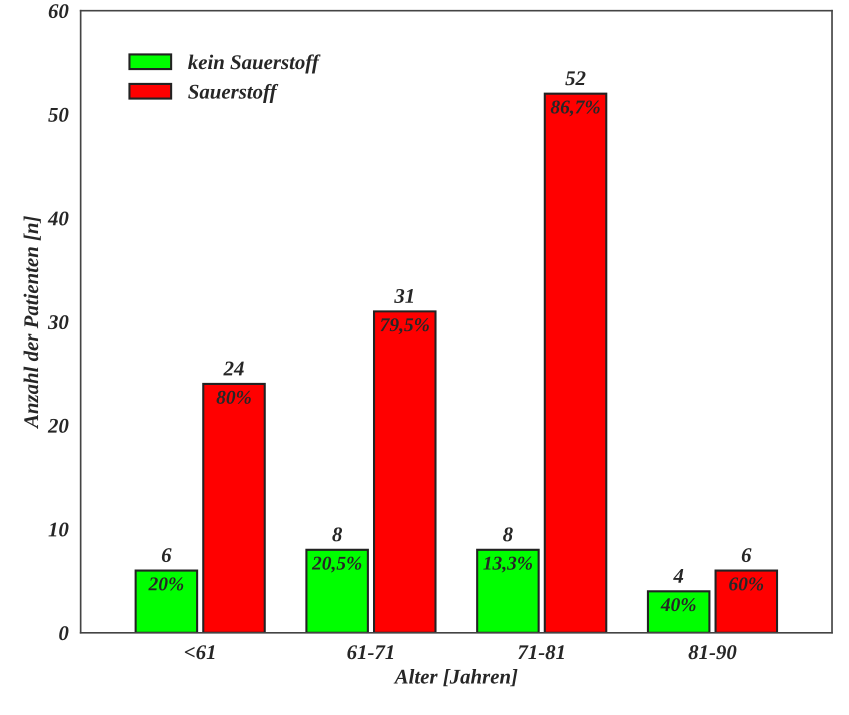 The image size is (849, 715). What do you see at coordinates (58, 115) in the screenshot?
I see `y-tick-label: 50` at bounding box center [58, 115].